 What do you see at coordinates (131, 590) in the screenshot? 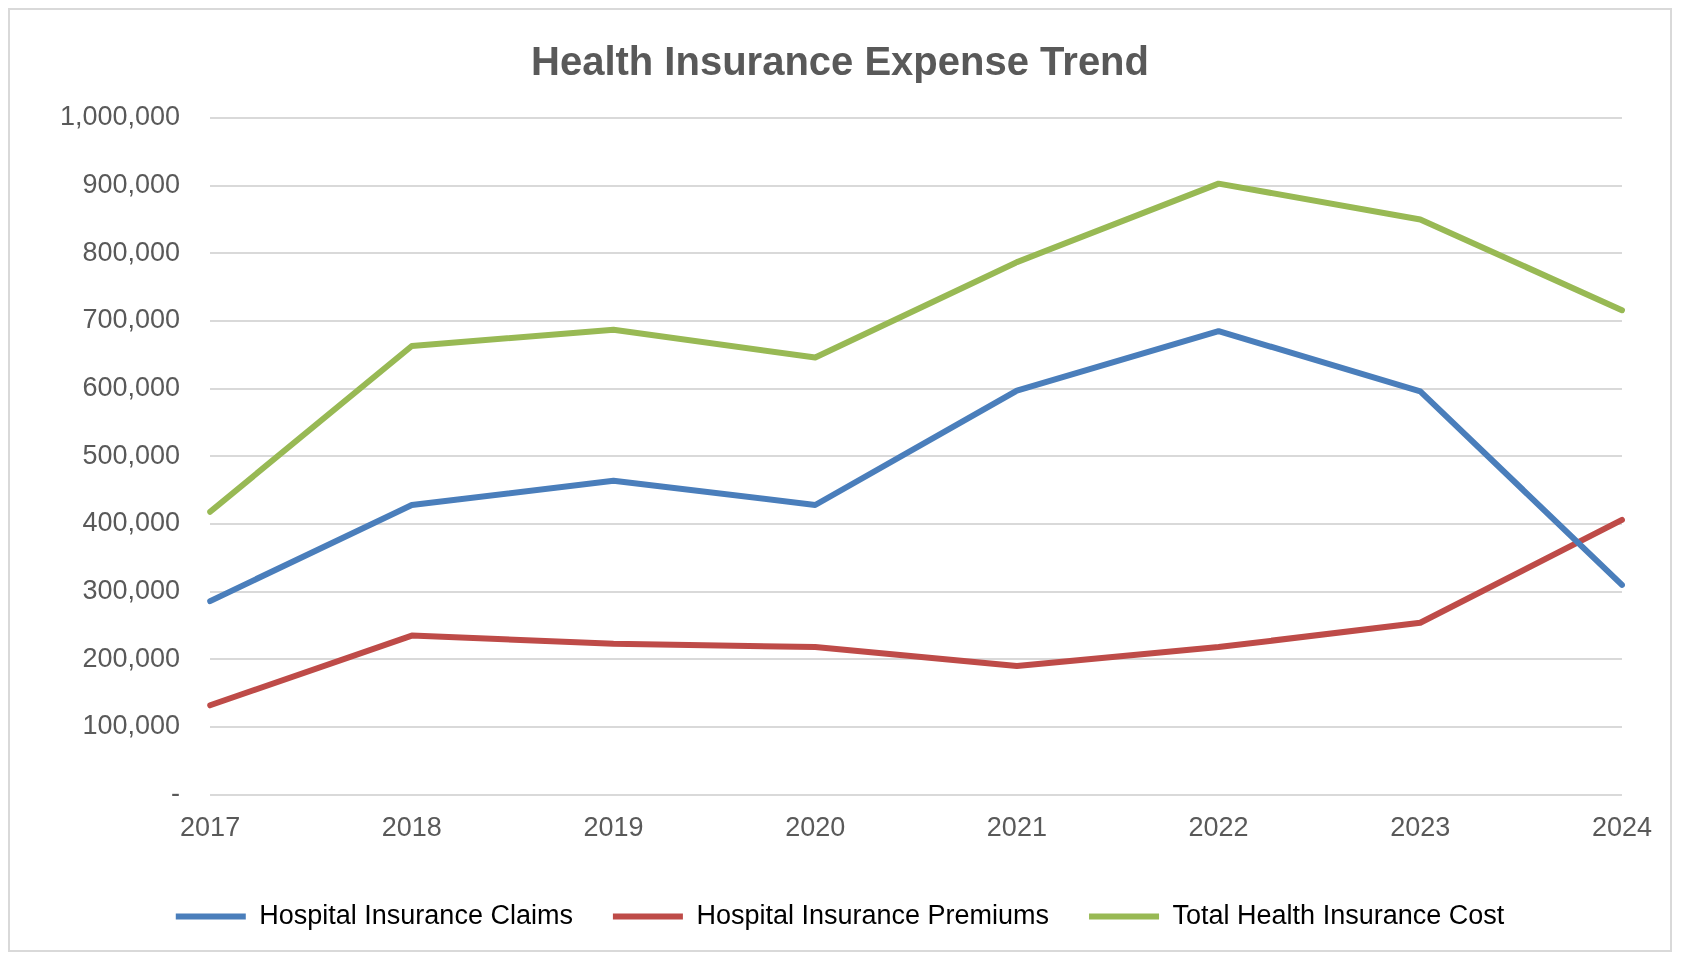
I see `y-tick-label: 300,000` at bounding box center [131, 590].